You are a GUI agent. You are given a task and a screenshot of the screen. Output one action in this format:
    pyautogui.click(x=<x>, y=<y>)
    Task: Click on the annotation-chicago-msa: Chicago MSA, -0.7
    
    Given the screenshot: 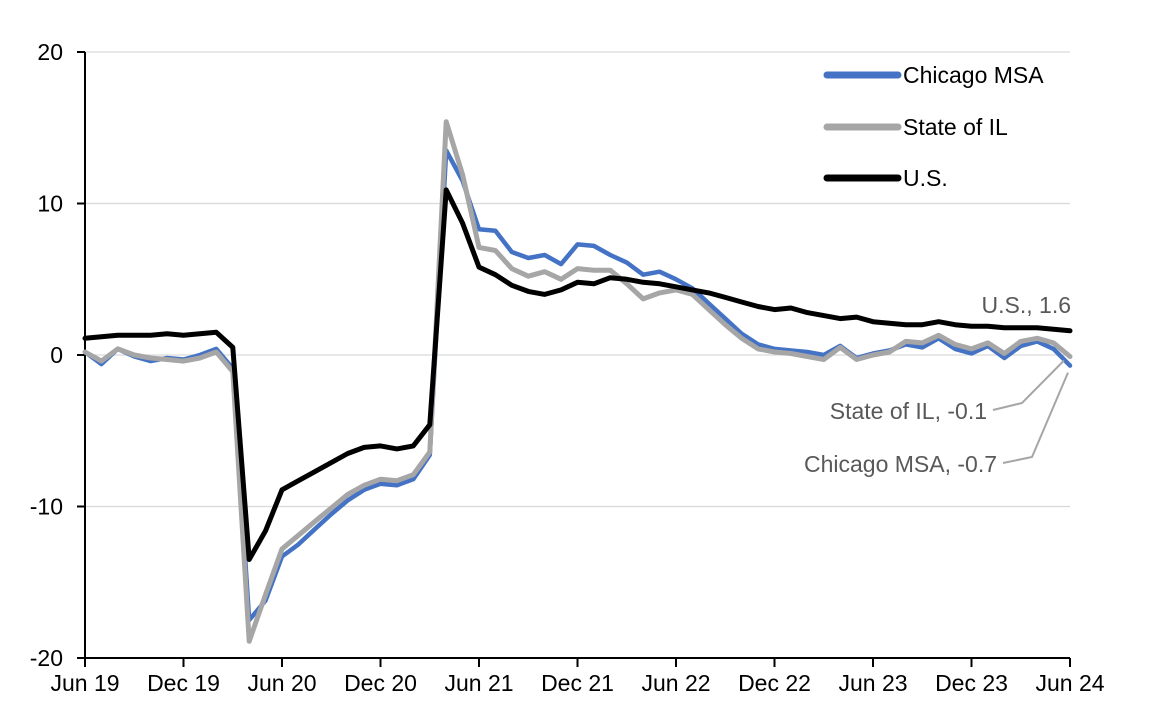 What is the action you would take?
    pyautogui.click(x=900, y=464)
    